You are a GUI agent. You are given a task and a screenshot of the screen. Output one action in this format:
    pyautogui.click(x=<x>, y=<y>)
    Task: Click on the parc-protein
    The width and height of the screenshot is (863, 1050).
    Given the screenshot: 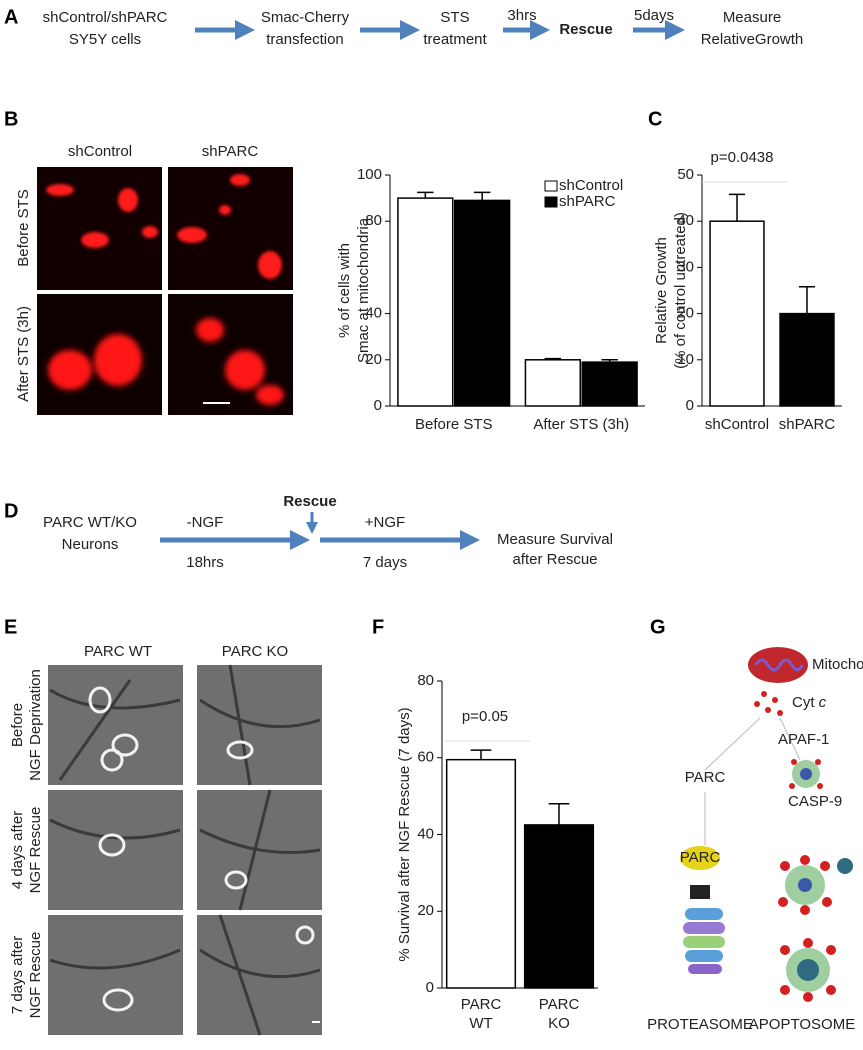 What is the action you would take?
    pyautogui.click(x=700, y=858)
    